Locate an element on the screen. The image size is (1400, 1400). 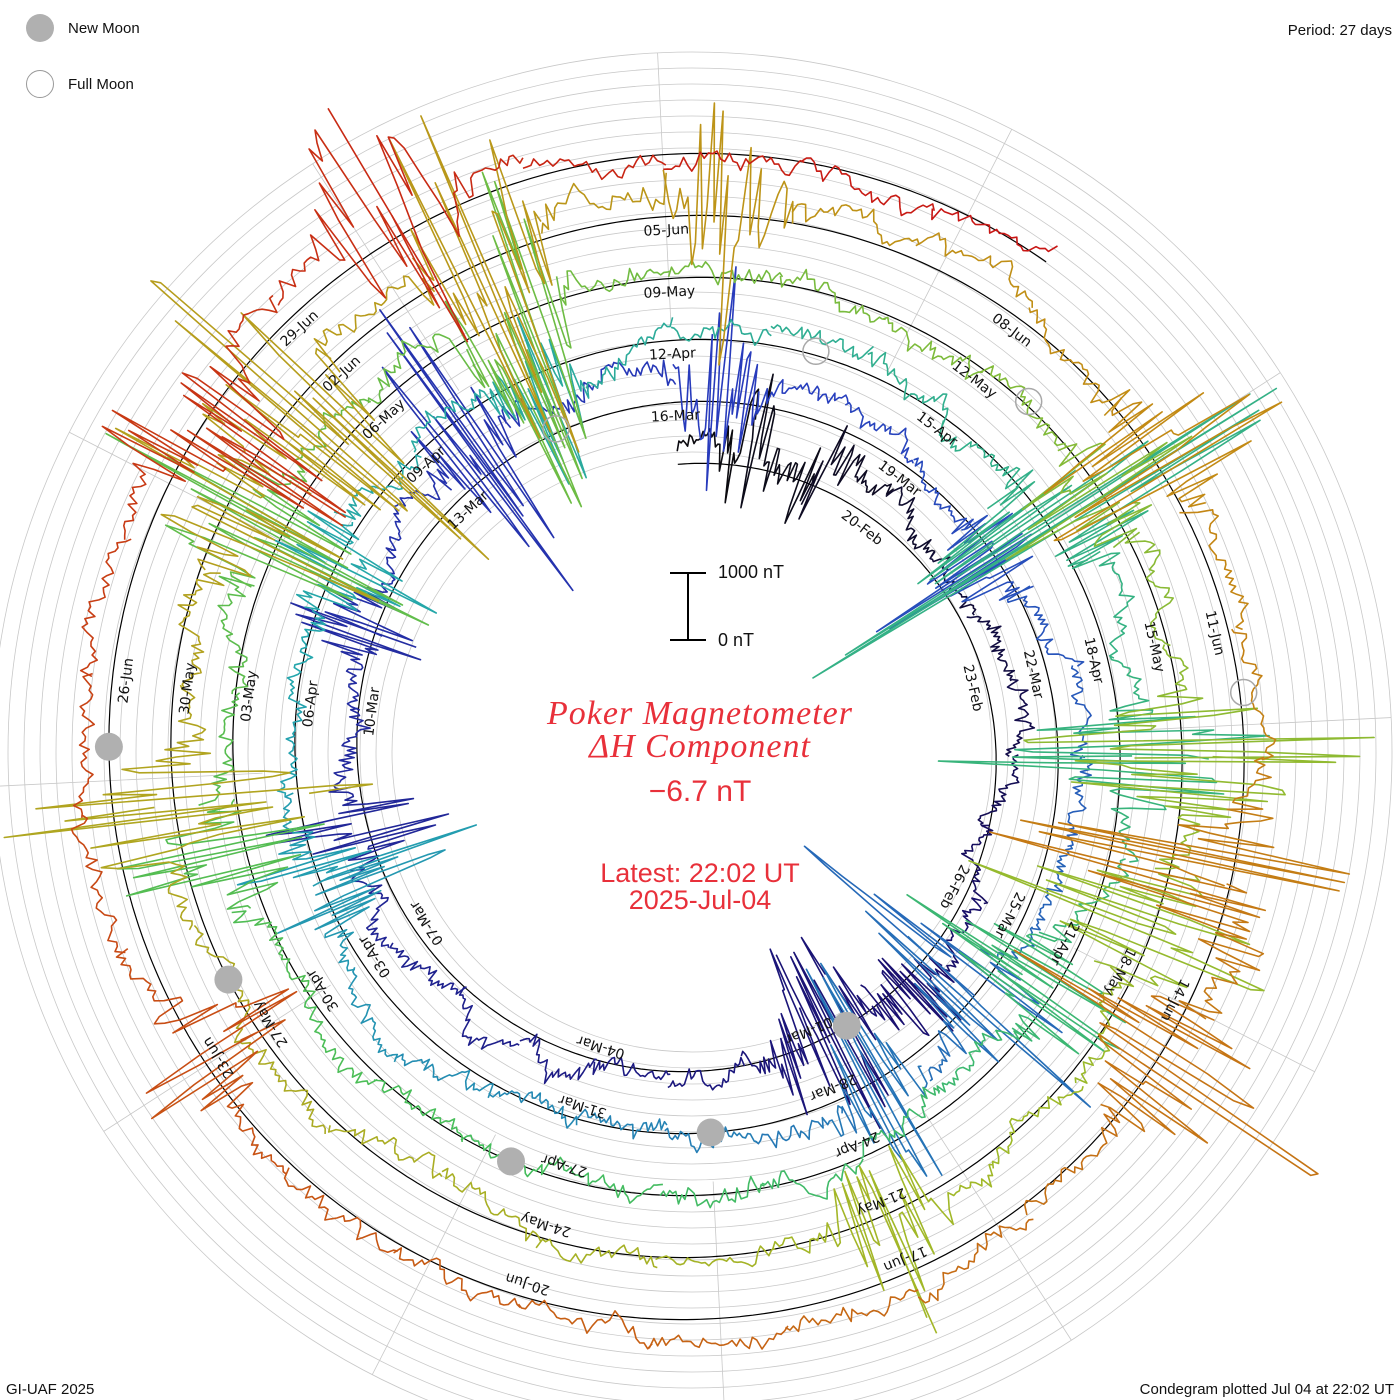
date-label: 04-Mar is located at coordinates (601, 1047).